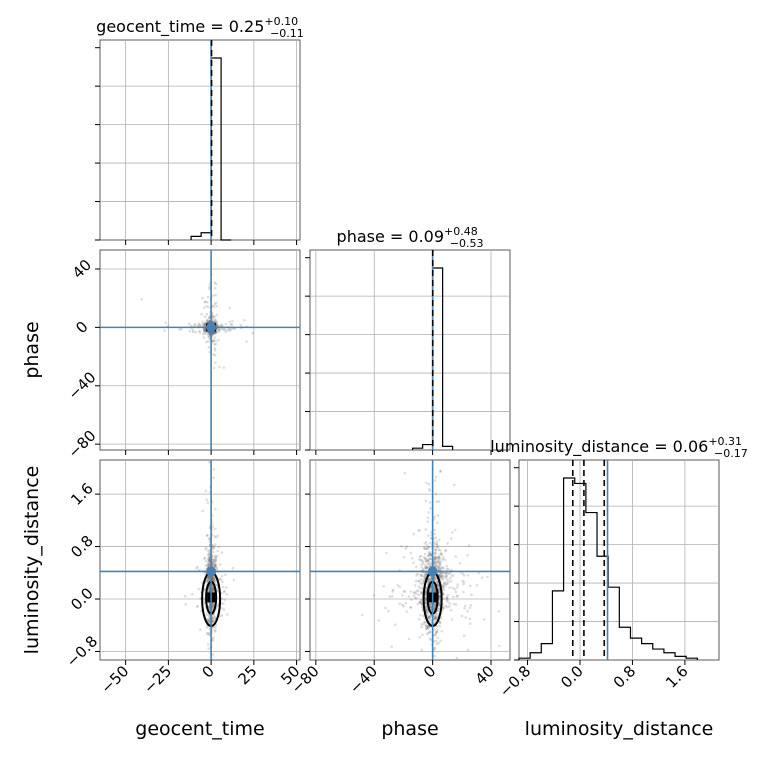 The width and height of the screenshot is (760, 760). Describe the element at coordinates (81, 385) in the screenshot. I see `y-tick-label: −40` at that location.